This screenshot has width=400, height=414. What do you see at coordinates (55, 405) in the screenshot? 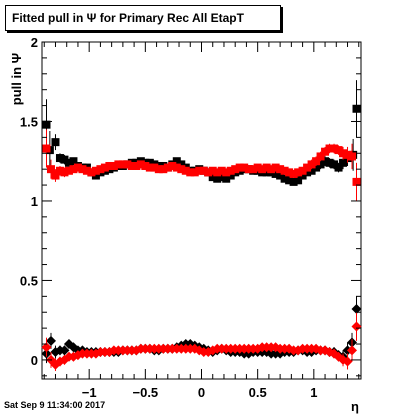
I see `timestamp: Sat Sep 9 11:34:00 2017` at bounding box center [55, 405].